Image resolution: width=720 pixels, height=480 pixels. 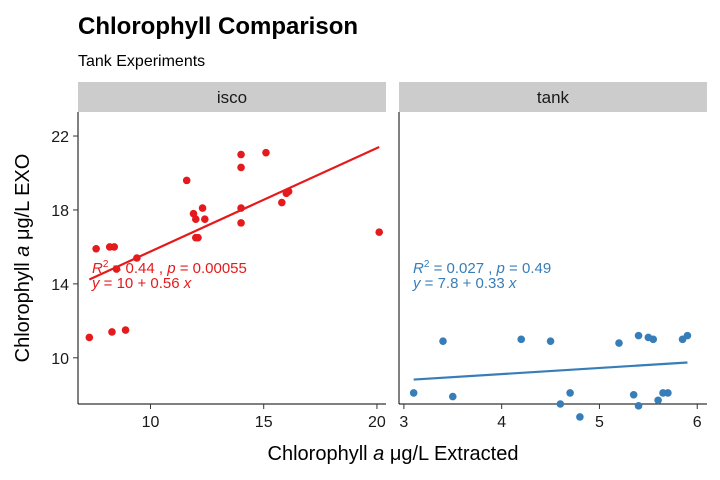 What do you see at coordinates (60, 285) in the screenshot?
I see `y-tick-label: 14` at bounding box center [60, 285].